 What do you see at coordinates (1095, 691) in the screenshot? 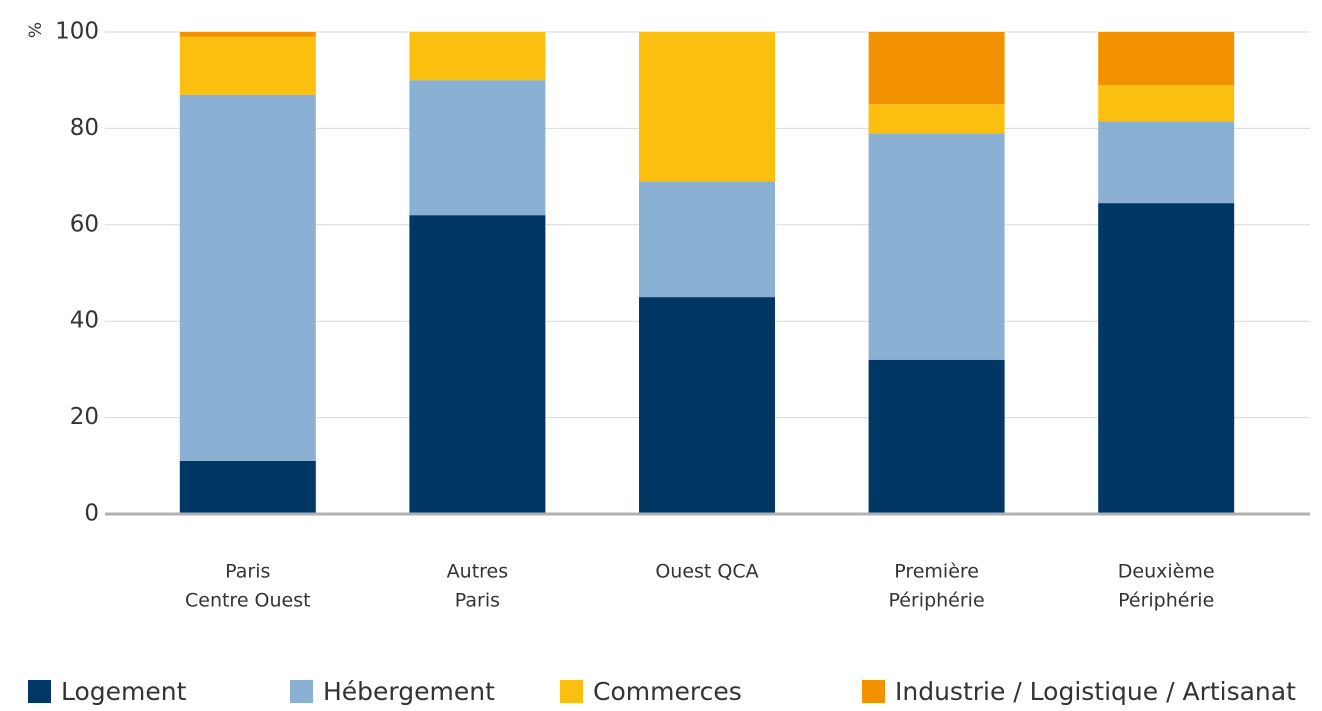
I see `legend-label: Industrie / Logistique / Artisanat` at bounding box center [1095, 691].